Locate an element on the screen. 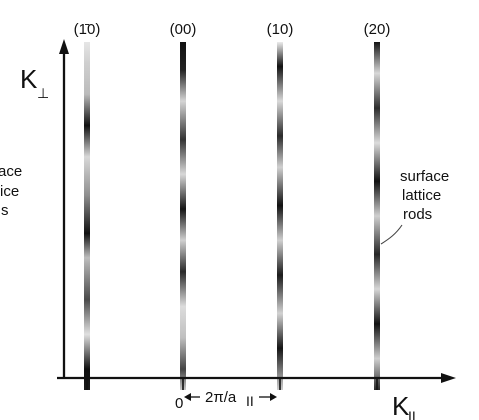  rod-labels: (1̄0) (00) (10) (20) is located at coordinates (232, 29).